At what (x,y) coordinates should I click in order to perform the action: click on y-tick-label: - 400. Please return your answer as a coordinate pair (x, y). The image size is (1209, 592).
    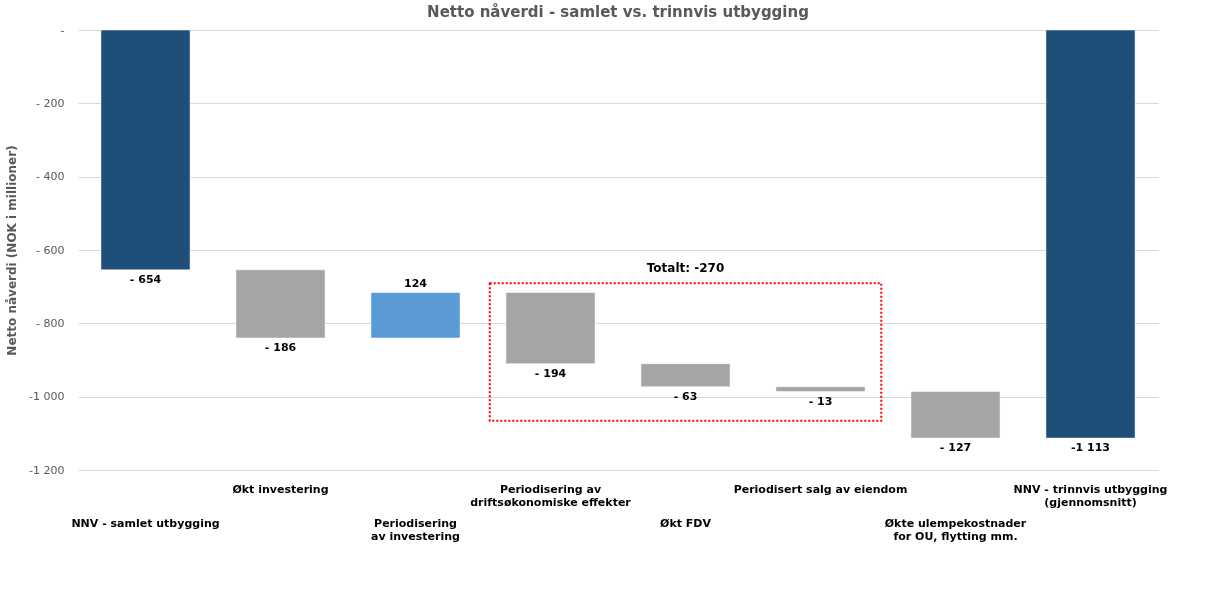
    Looking at the image, I should click on (50, 177).